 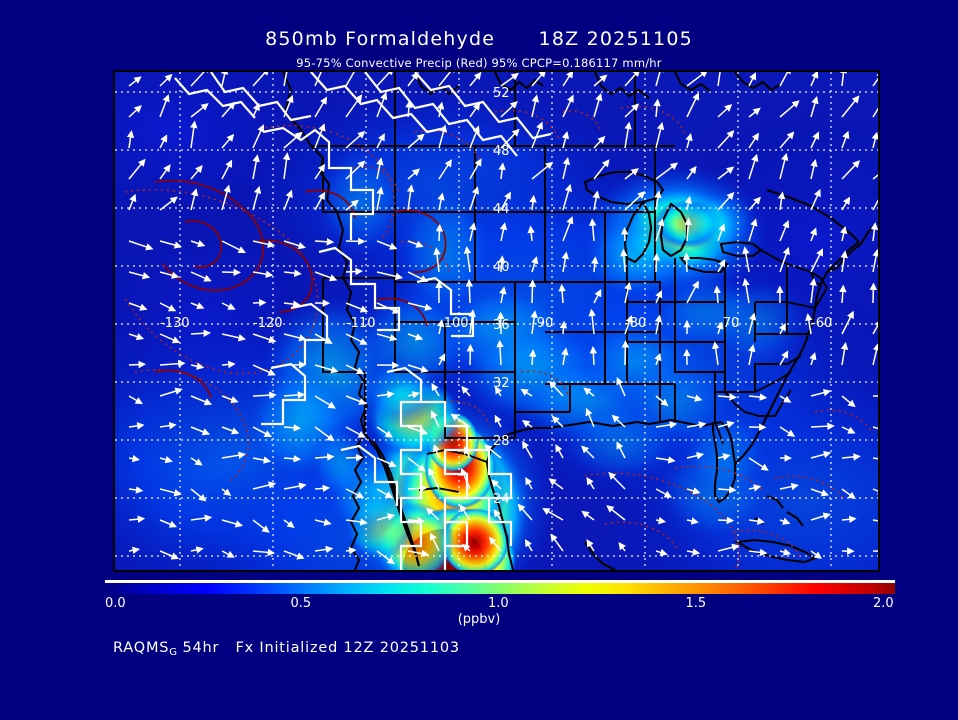 What do you see at coordinates (501, 325) in the screenshot?
I see `lat-label-4: 36` at bounding box center [501, 325].